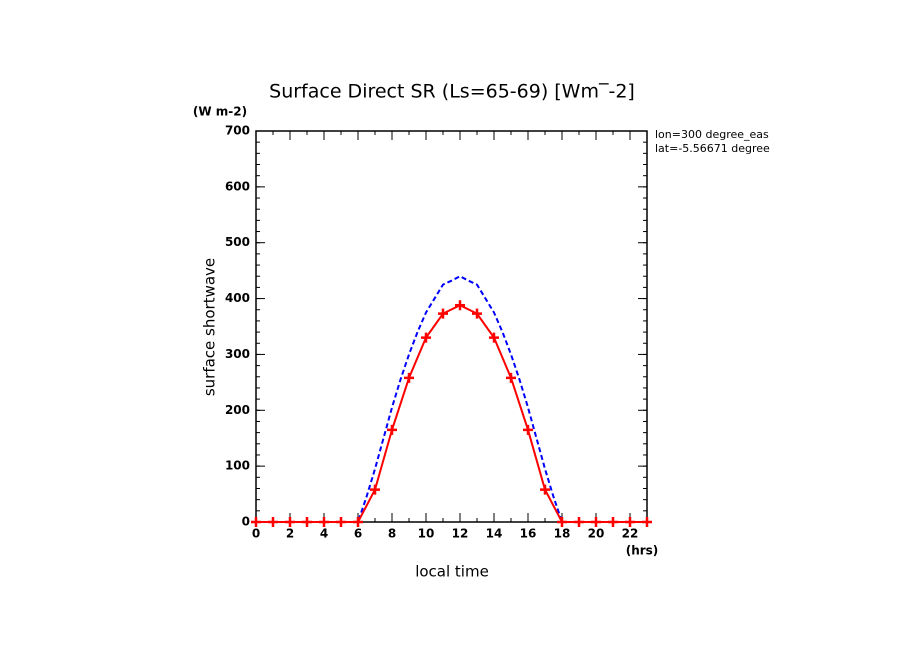 The image size is (904, 654). I want to click on x-units: (hrs), so click(642, 551).